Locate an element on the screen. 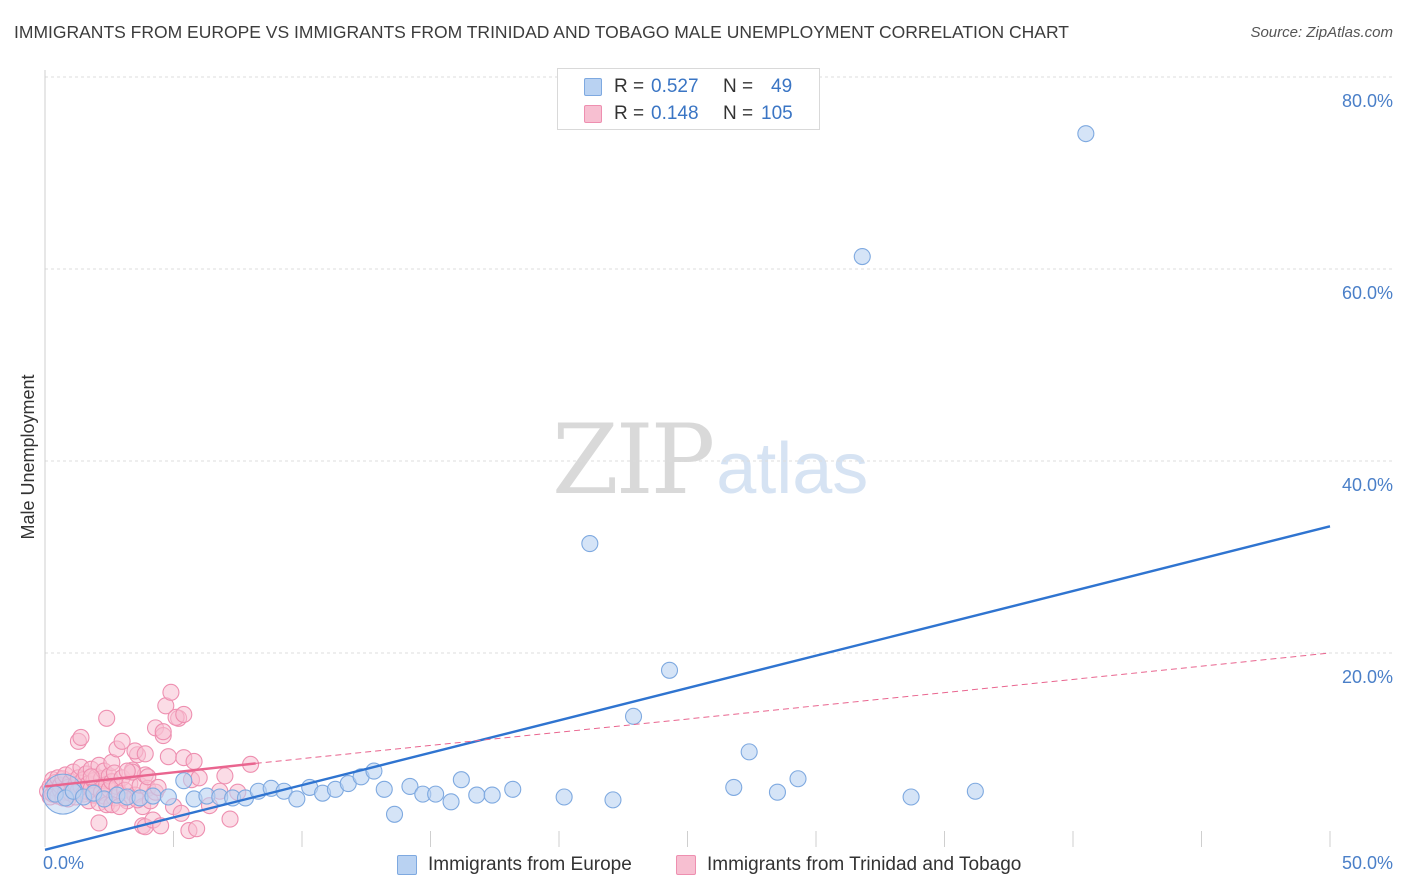 Image resolution: width=1406 pixels, height=892 pixels. y-axis-label: Male Unemployment is located at coordinates (28, 456).